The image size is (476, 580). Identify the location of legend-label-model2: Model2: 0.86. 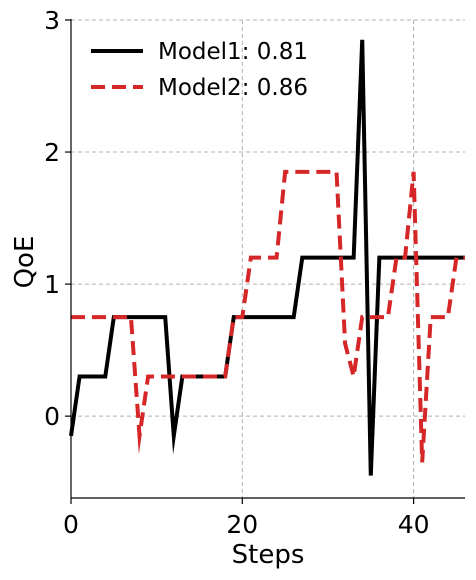
(233, 88).